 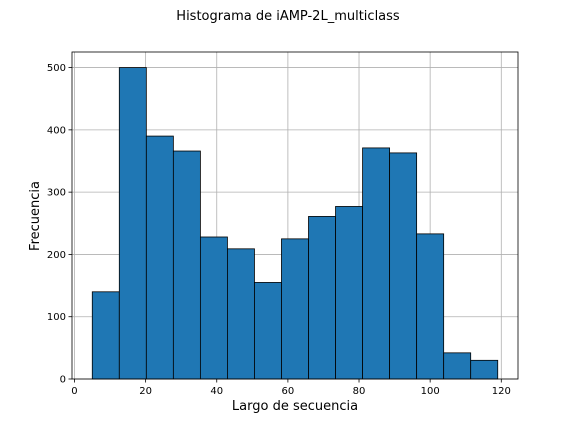 I want to click on x-tick-label: 120, so click(x=501, y=391).